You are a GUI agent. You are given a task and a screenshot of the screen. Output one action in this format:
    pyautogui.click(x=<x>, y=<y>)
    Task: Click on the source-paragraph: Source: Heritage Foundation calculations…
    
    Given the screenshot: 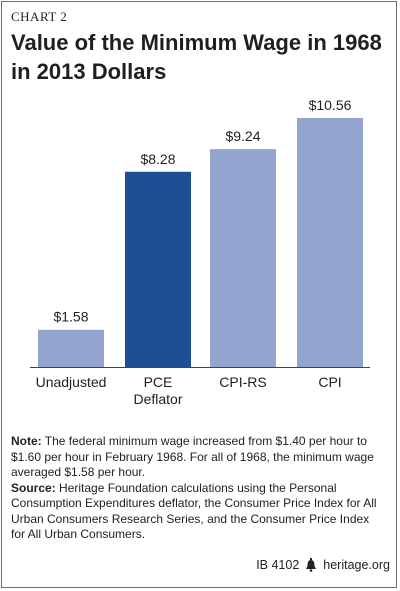 What is the action you would take?
    pyautogui.click(x=198, y=512)
    